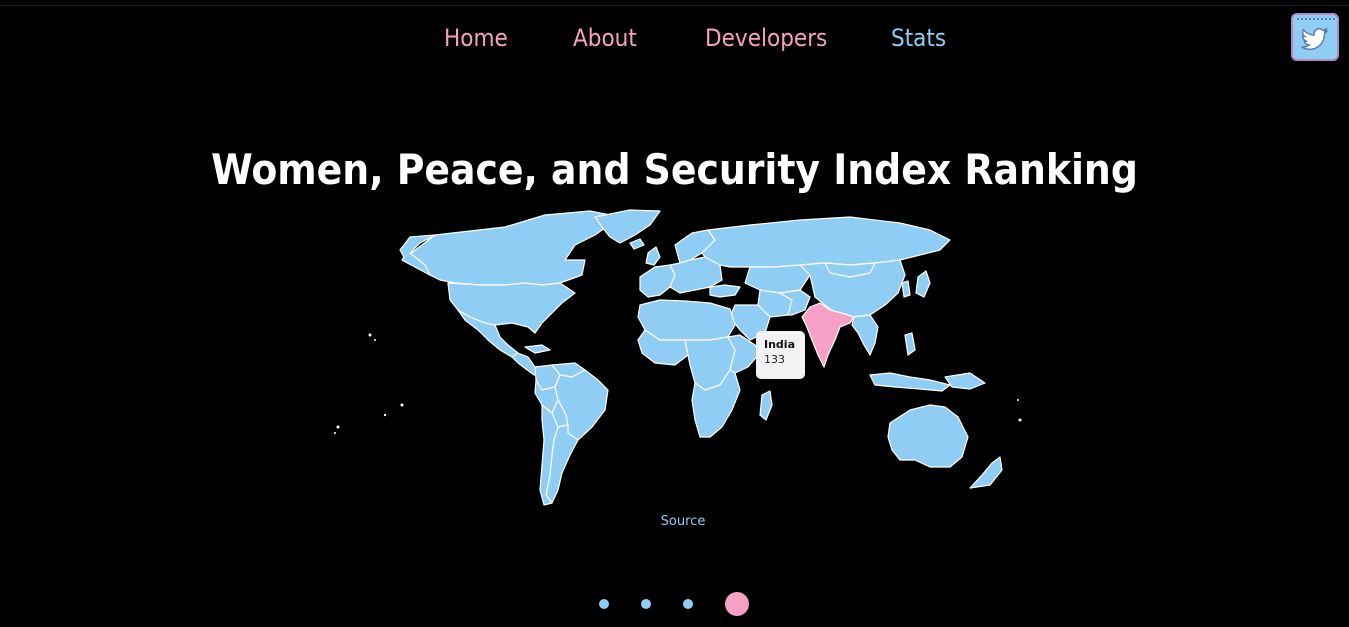 The width and height of the screenshot is (1349, 627). What do you see at coordinates (777, 279) in the screenshot?
I see `country-central-asia` at bounding box center [777, 279].